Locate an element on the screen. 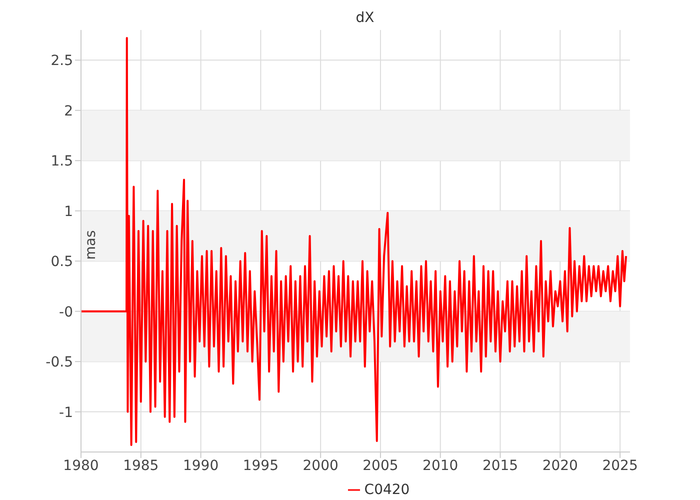  y-tick-label: 1.5 is located at coordinates (61, 162).